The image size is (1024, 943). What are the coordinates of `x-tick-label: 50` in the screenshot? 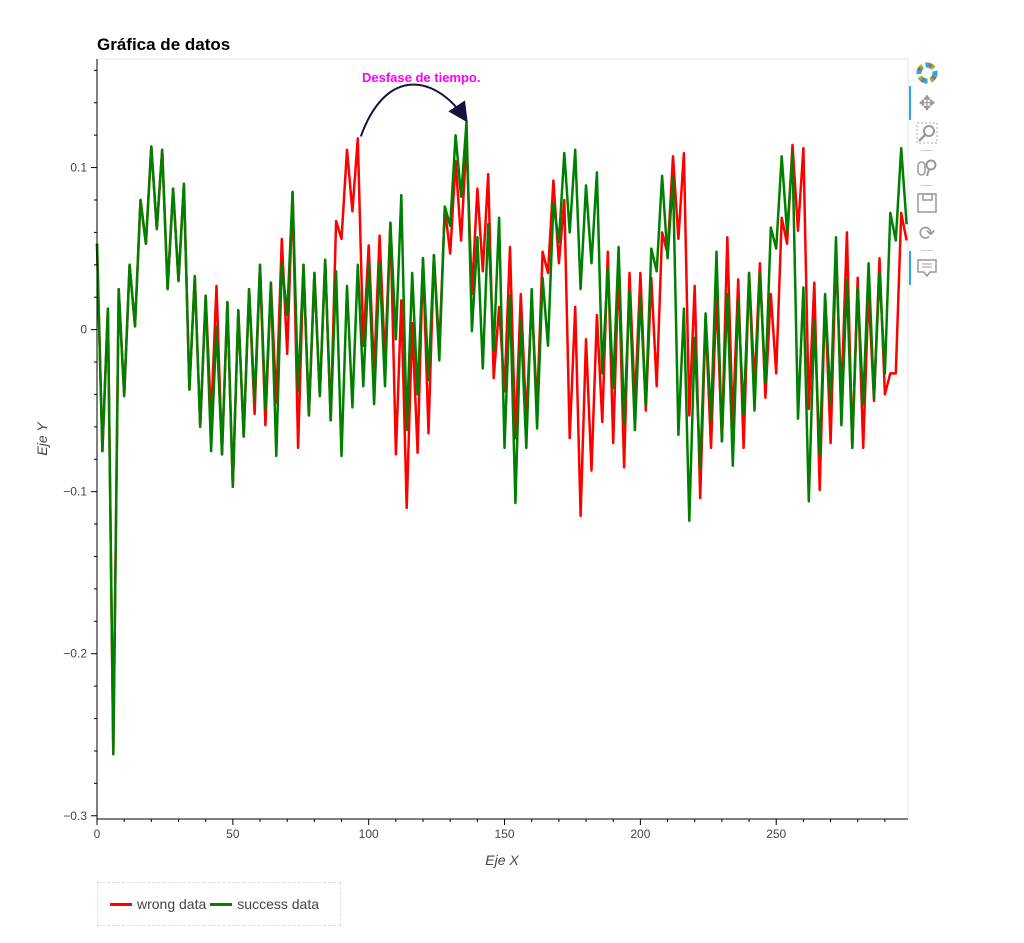 It's located at (233, 834).